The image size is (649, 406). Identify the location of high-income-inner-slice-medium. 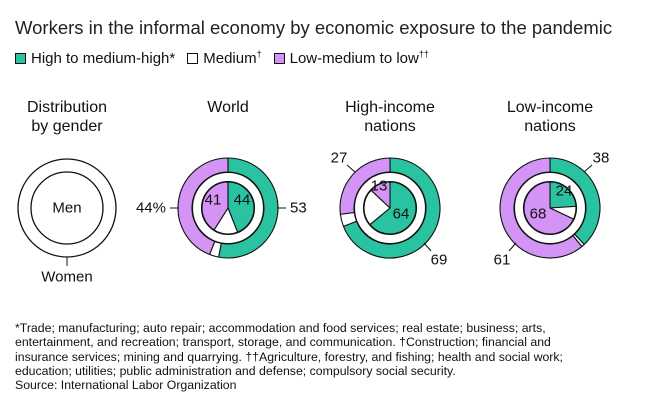
(377, 207).